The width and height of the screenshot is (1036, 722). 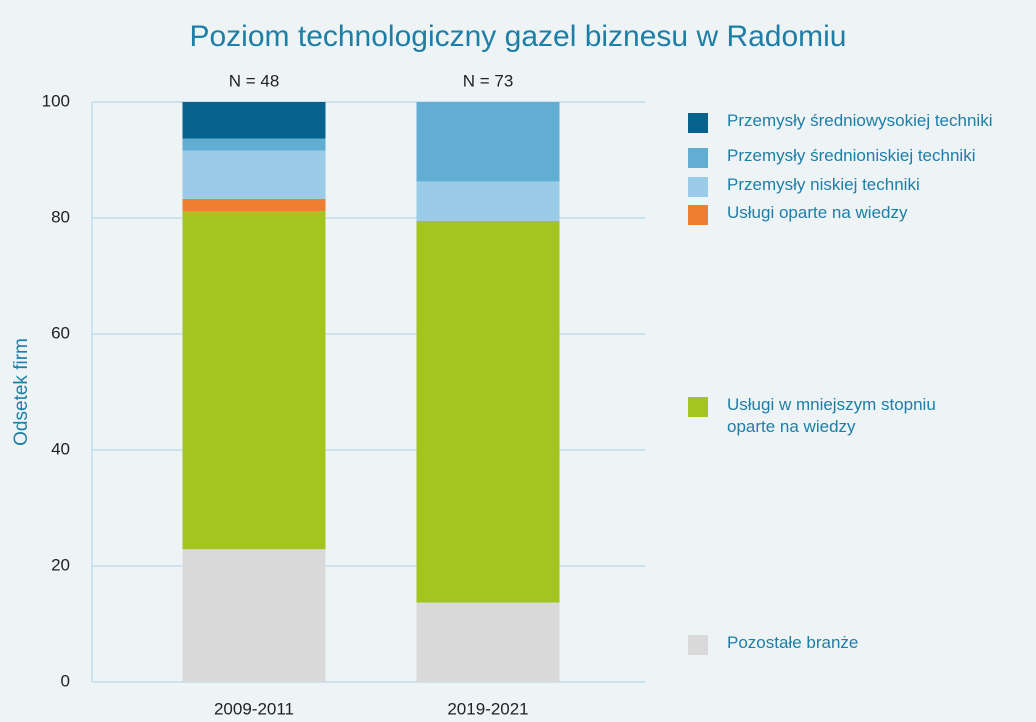 I want to click on x-tick-label: 2009-2011, so click(x=254, y=708).